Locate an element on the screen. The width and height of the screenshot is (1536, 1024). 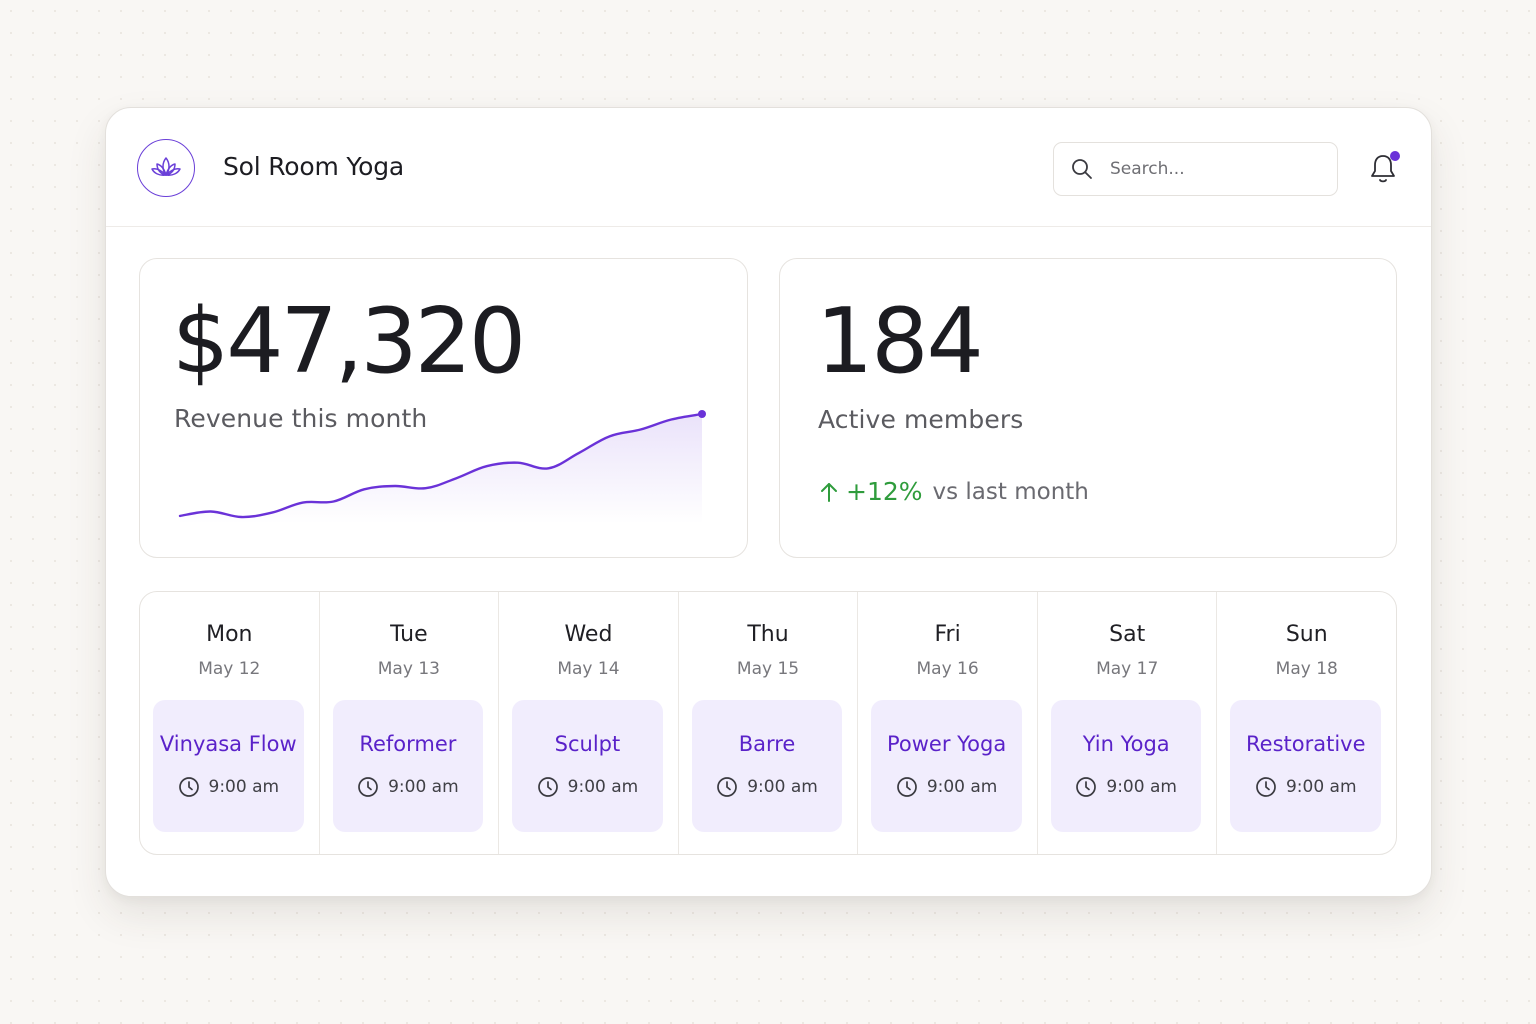
schedule-day-thu: Thu May 15 Barre 9:00 am is located at coordinates (767, 723).